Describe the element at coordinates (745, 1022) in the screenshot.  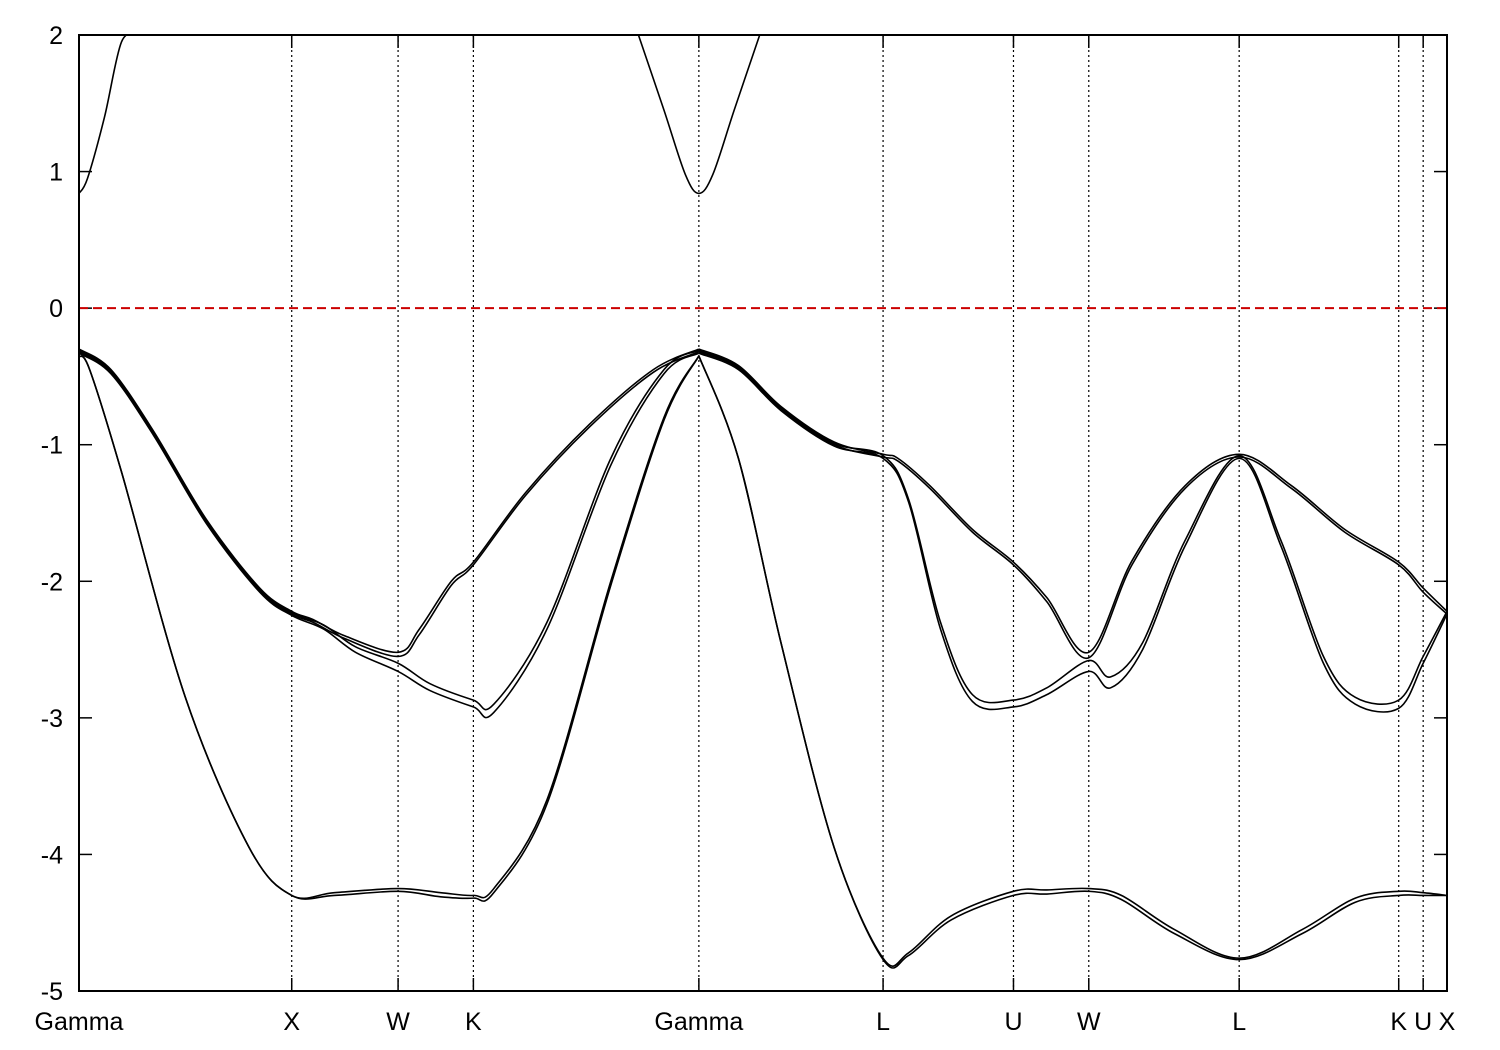
I see `x-tick-labels: Gamma X W K Gamma L U W L K U X` at that location.